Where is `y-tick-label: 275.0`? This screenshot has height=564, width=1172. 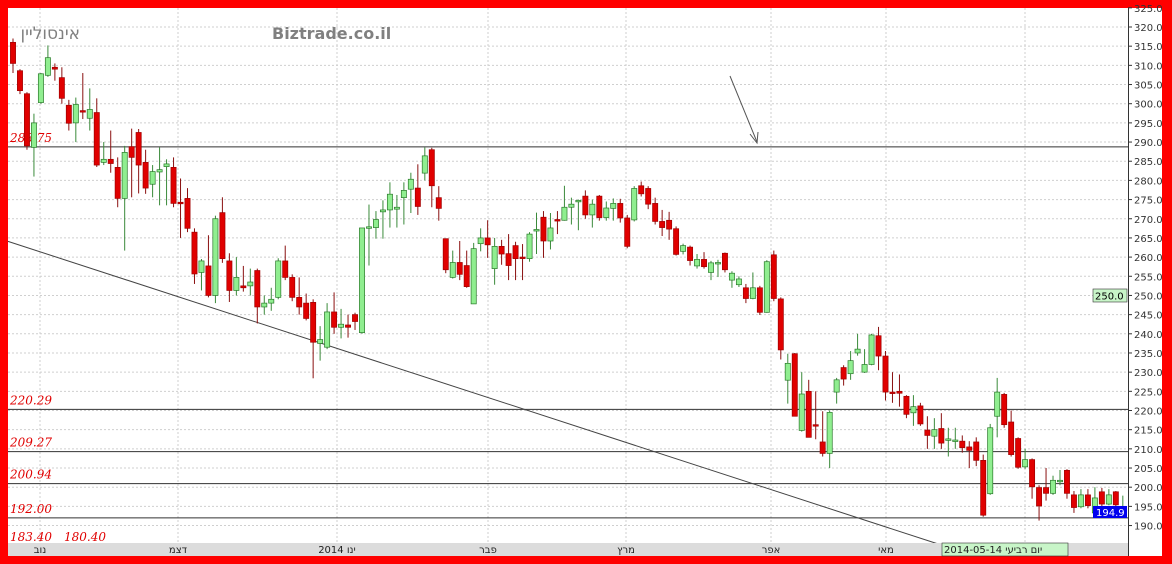
y-tick-label: 275.0 is located at coordinates (1148, 201).